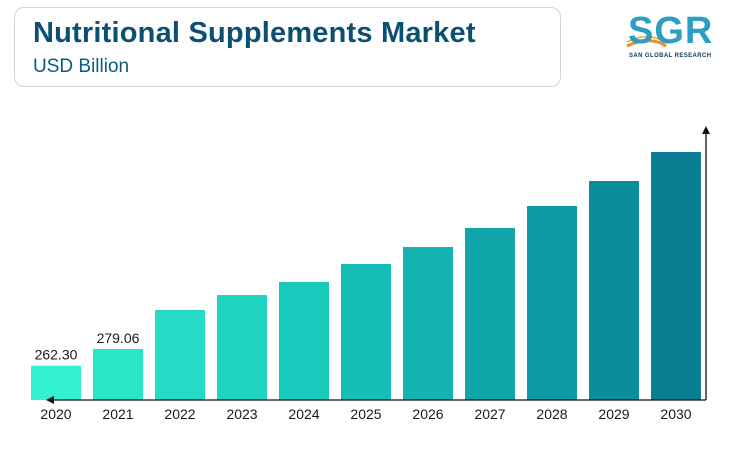 The width and height of the screenshot is (735, 450). I want to click on x-tick-2026: 2026, so click(427, 414).